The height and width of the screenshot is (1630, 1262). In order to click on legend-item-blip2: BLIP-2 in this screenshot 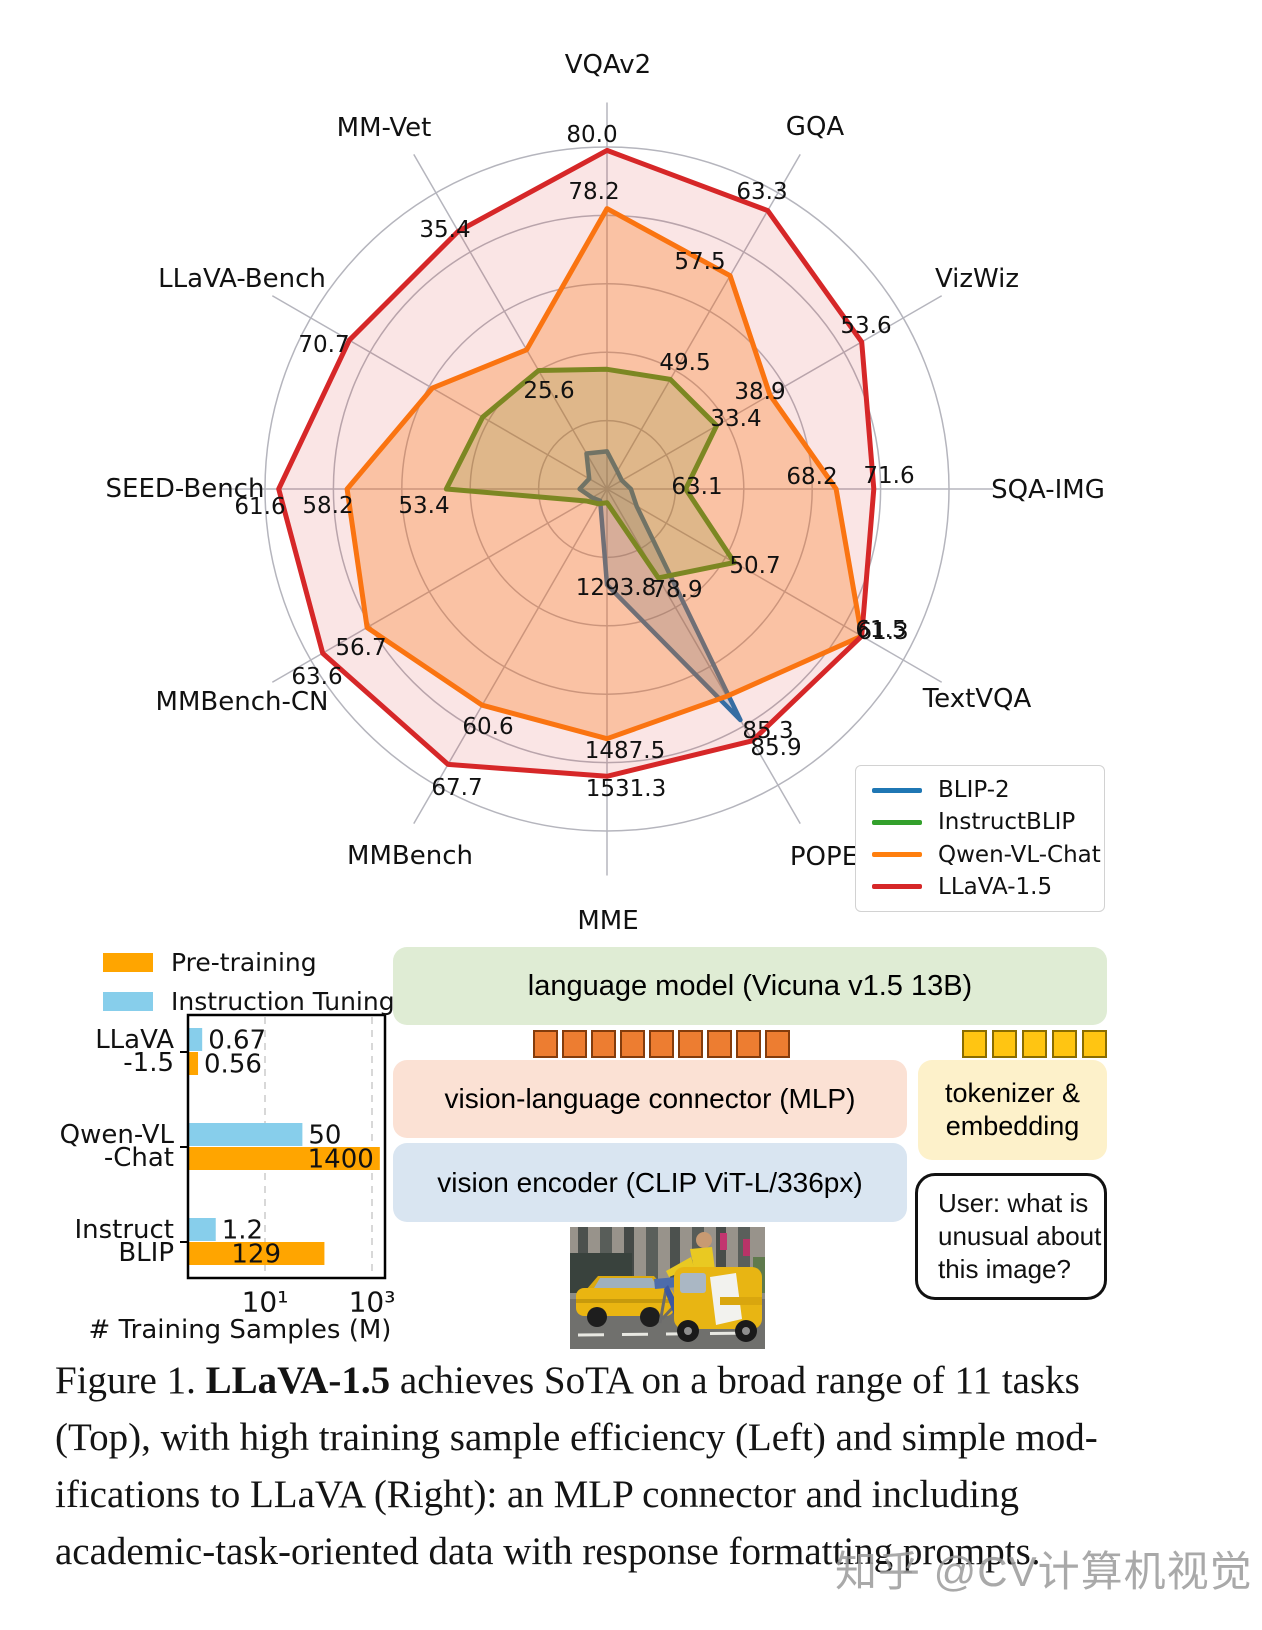, I will do `click(980, 790)`.